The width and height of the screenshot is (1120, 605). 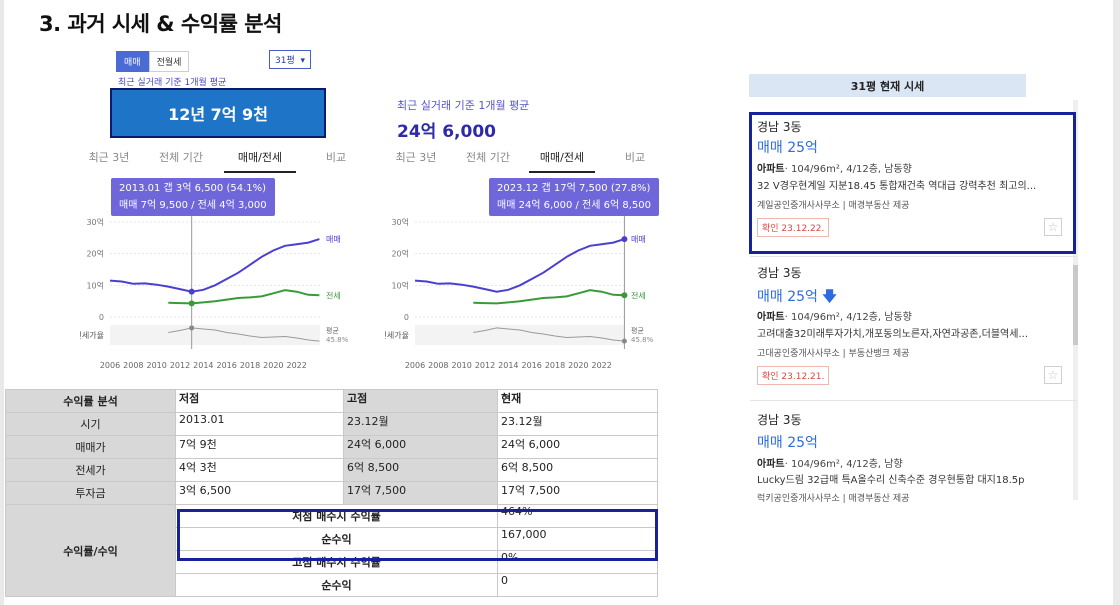 What do you see at coordinates (1075, 305) in the screenshot?
I see `scrollbar-thumb` at bounding box center [1075, 305].